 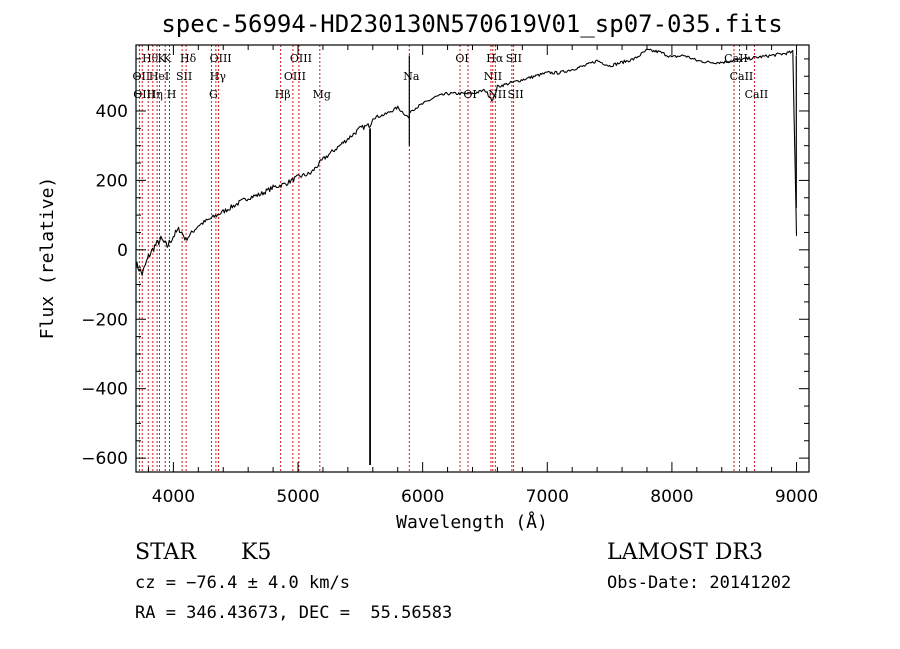 What do you see at coordinates (256, 552) in the screenshot?
I see `spectral-subclass: K5` at bounding box center [256, 552].